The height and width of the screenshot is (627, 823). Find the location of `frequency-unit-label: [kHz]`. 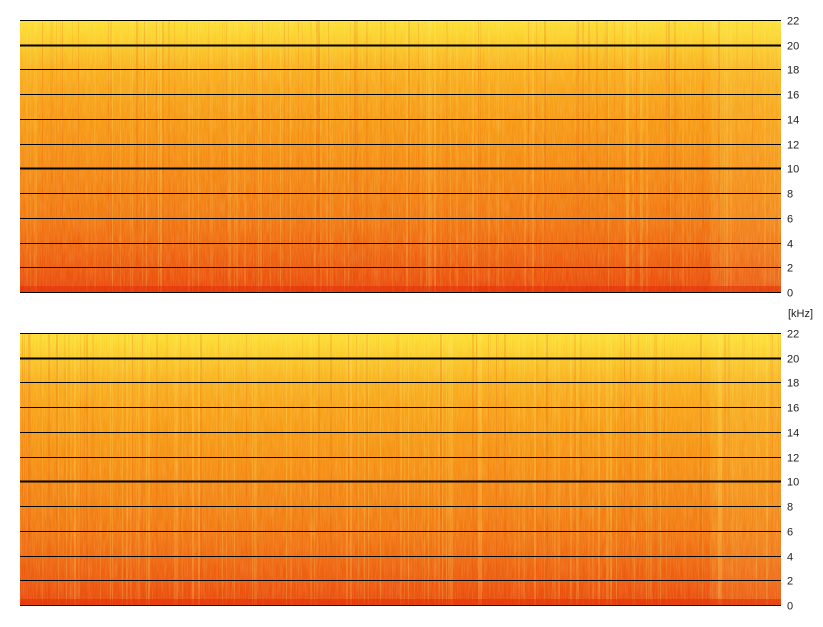

frequency-unit-label: [kHz] is located at coordinates (800, 314).